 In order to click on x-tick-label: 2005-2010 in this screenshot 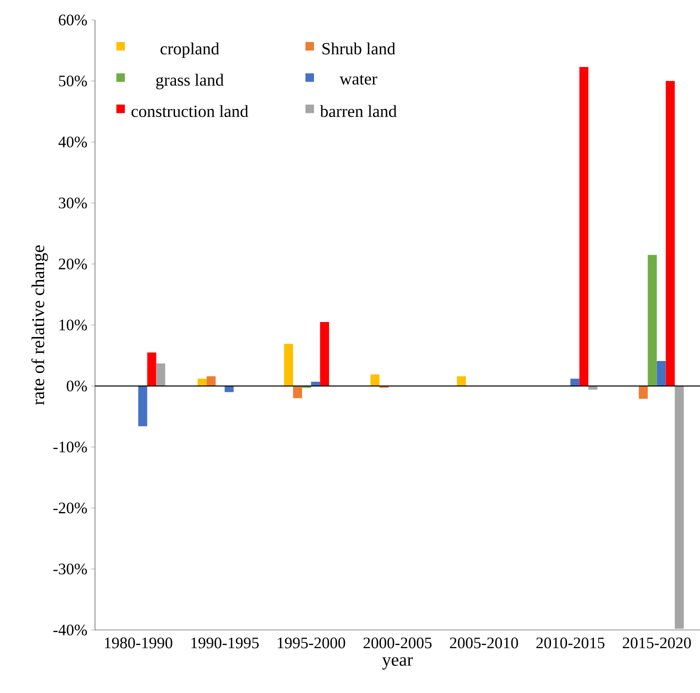, I will do `click(484, 643)`.